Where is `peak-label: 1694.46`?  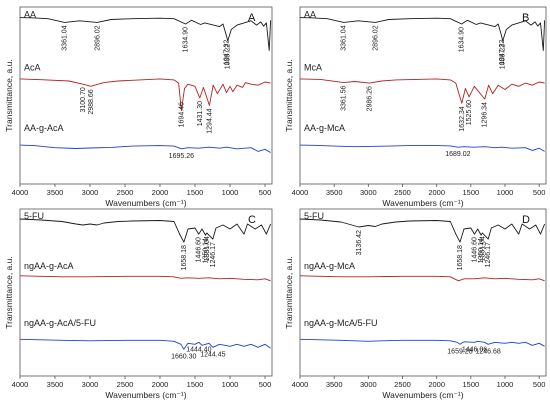 peak-label: 1694.46 is located at coordinates (181, 114).